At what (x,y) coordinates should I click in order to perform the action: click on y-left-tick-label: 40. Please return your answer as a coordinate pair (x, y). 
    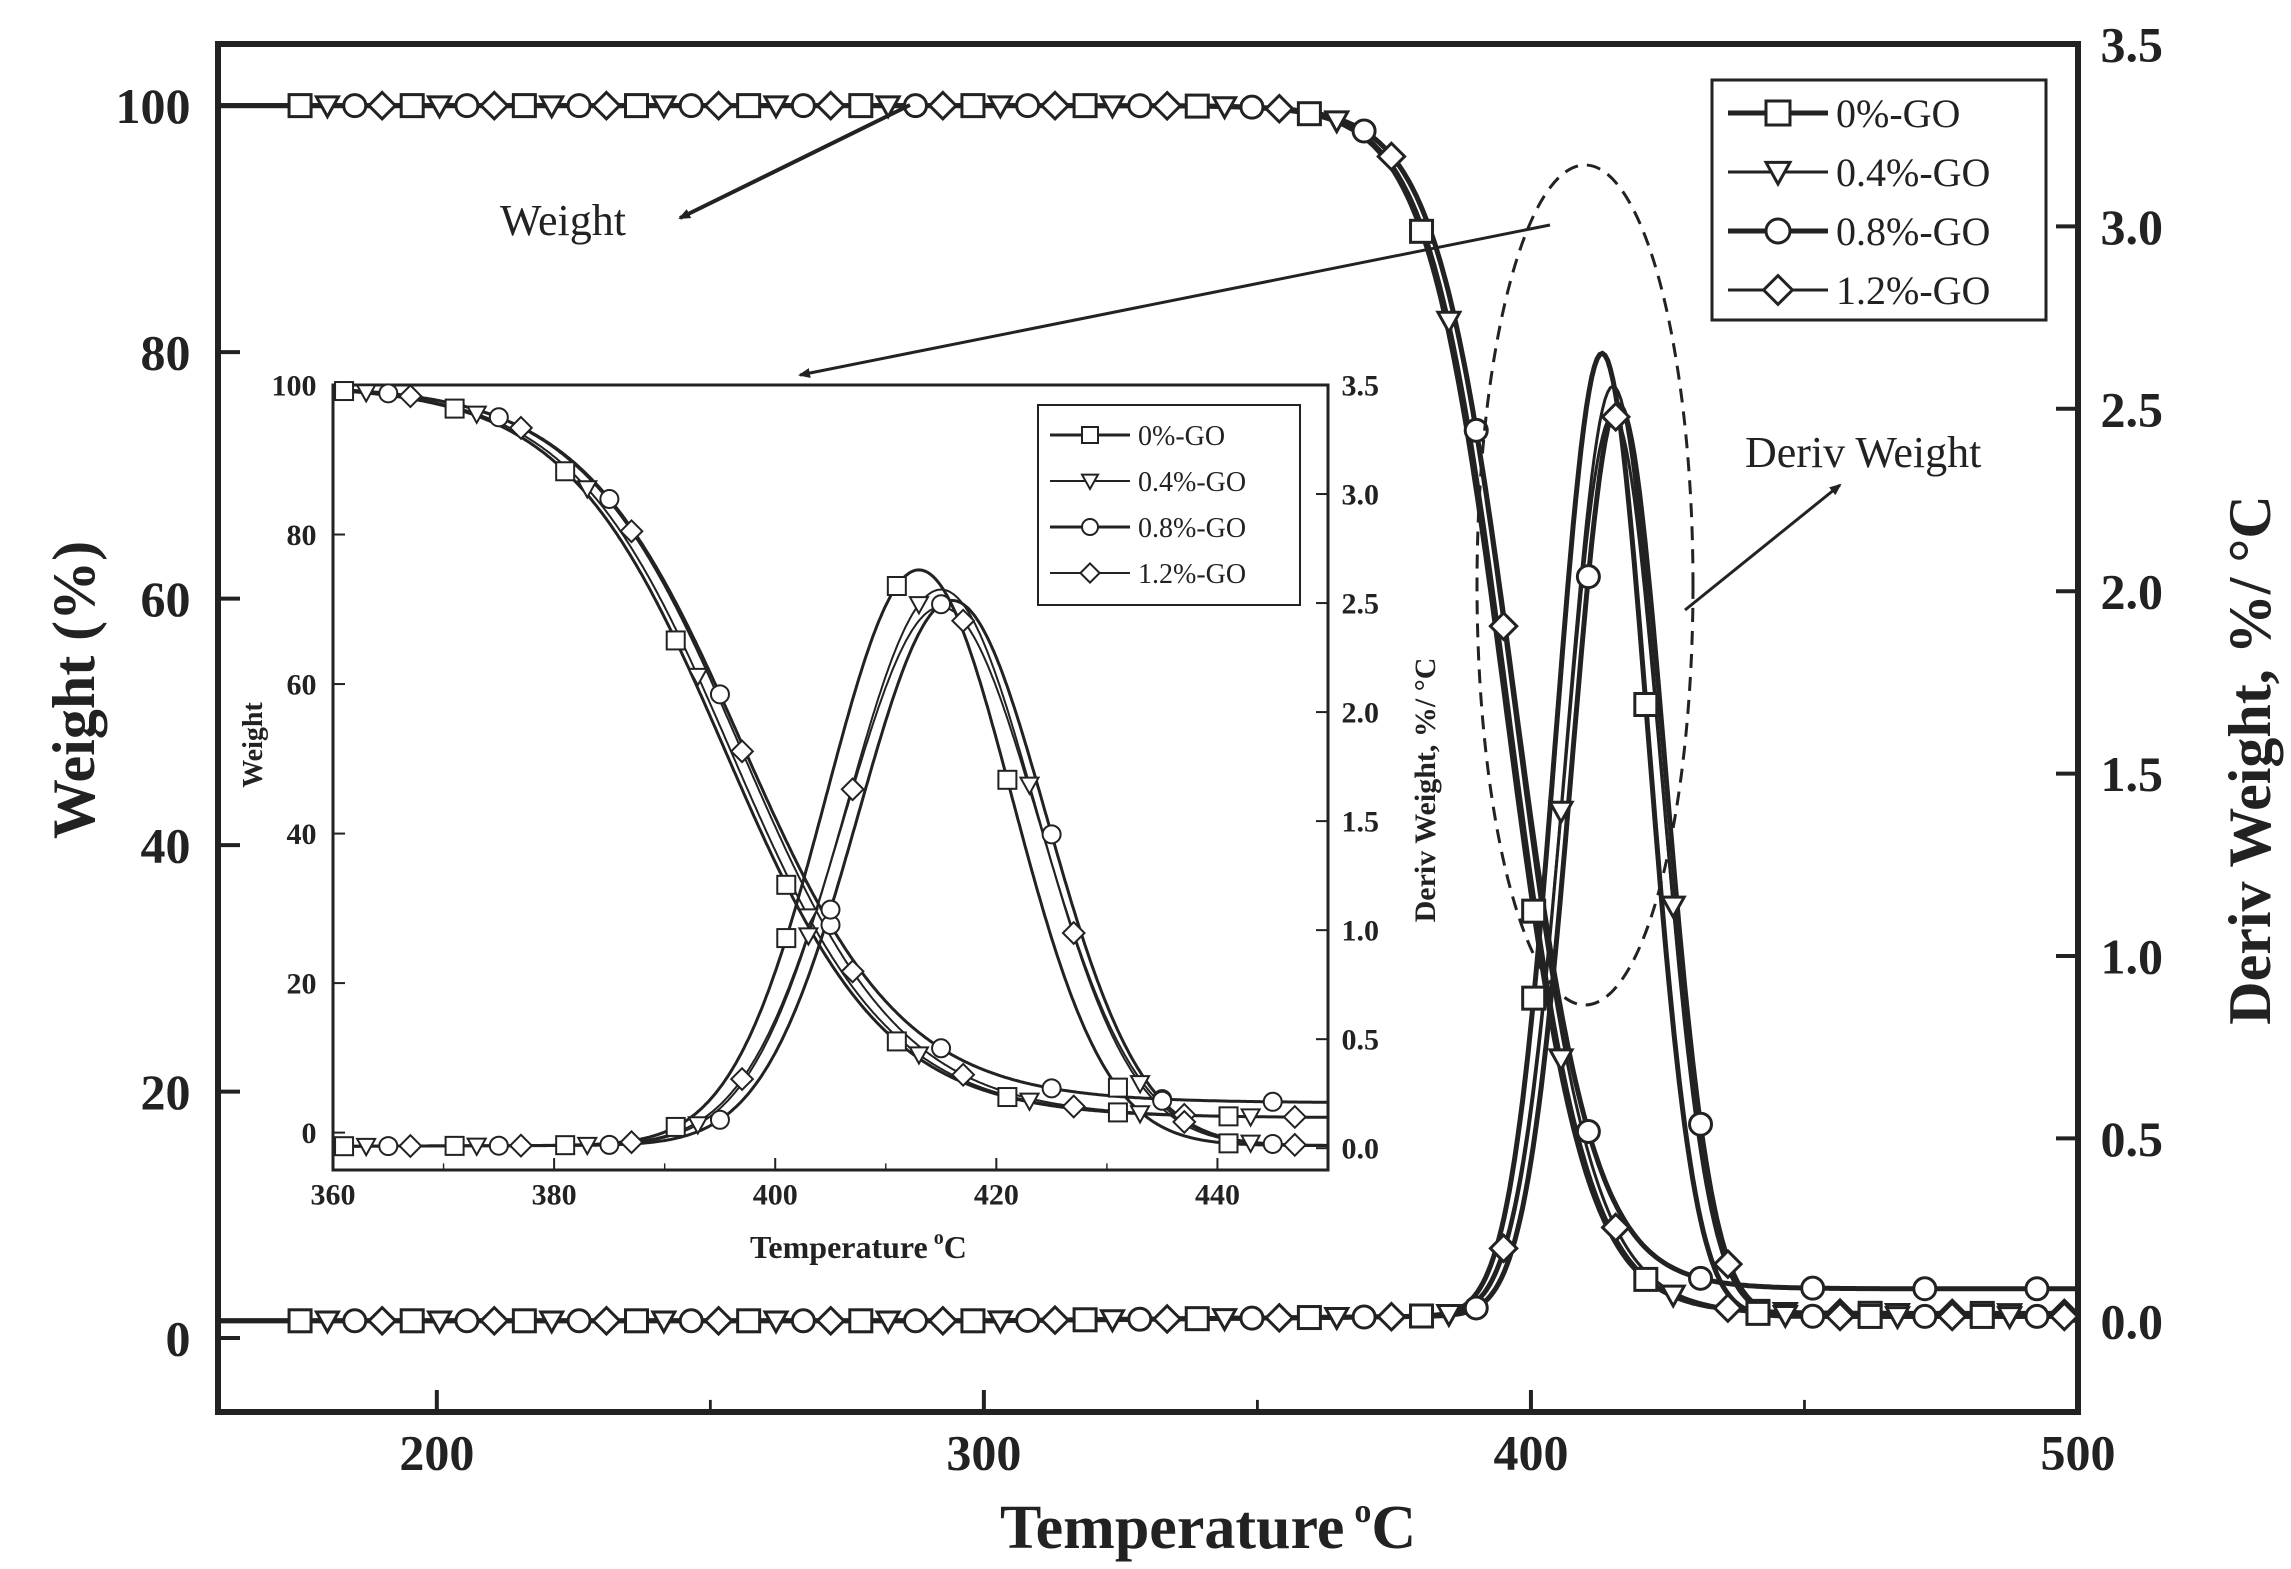
    Looking at the image, I should click on (302, 834).